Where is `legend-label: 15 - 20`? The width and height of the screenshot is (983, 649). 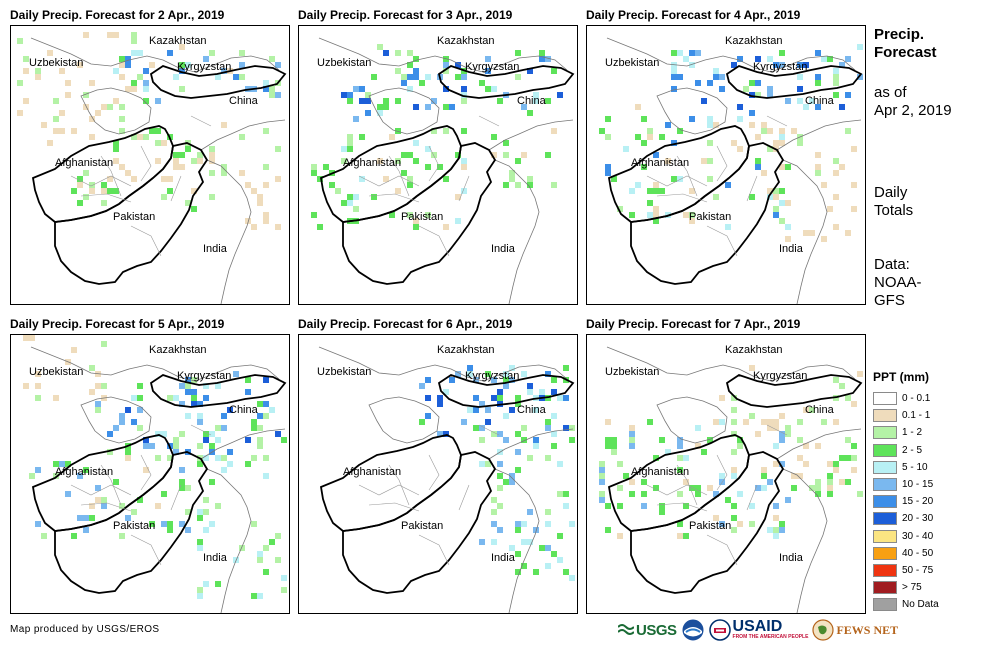
legend-label: 15 - 20 is located at coordinates (918, 502).